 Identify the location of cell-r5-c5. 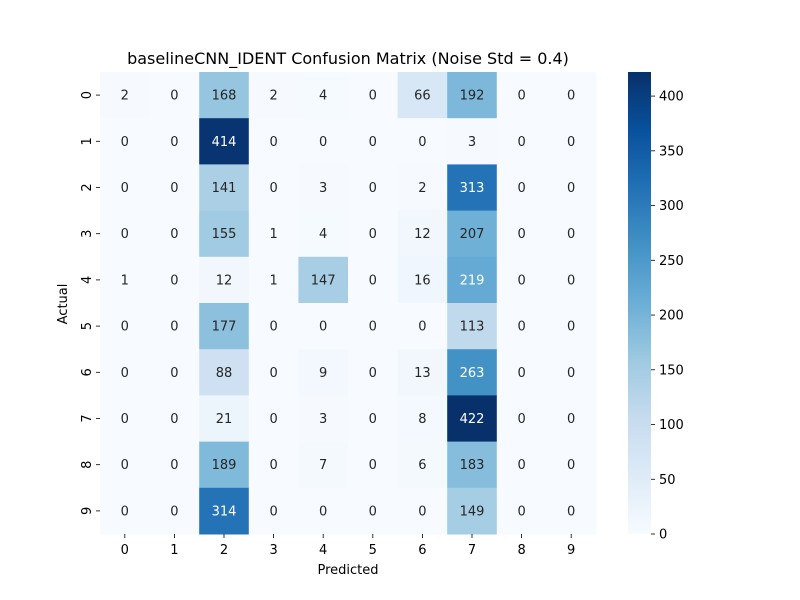
(373, 326).